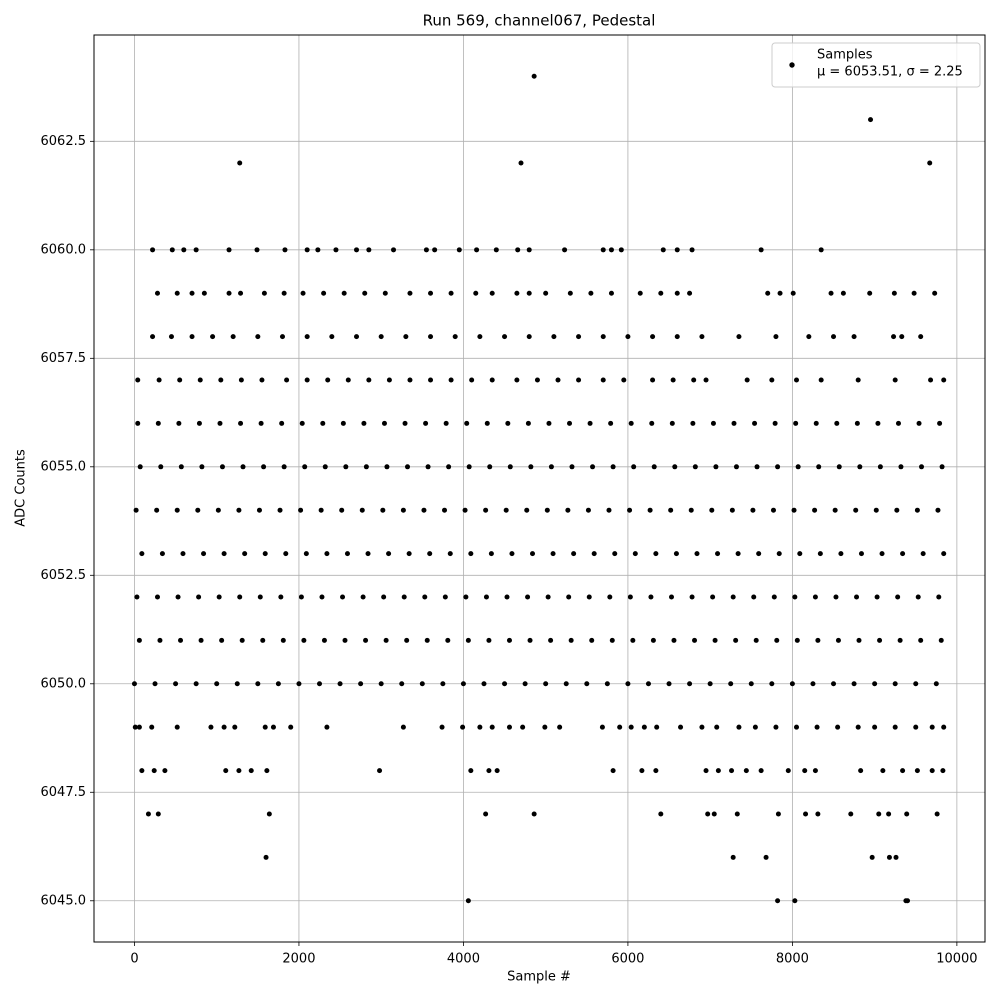 Image resolution: width=1000 pixels, height=1004 pixels. I want to click on legend-note: μ = 6053.51, σ = 2.25, so click(890, 72).